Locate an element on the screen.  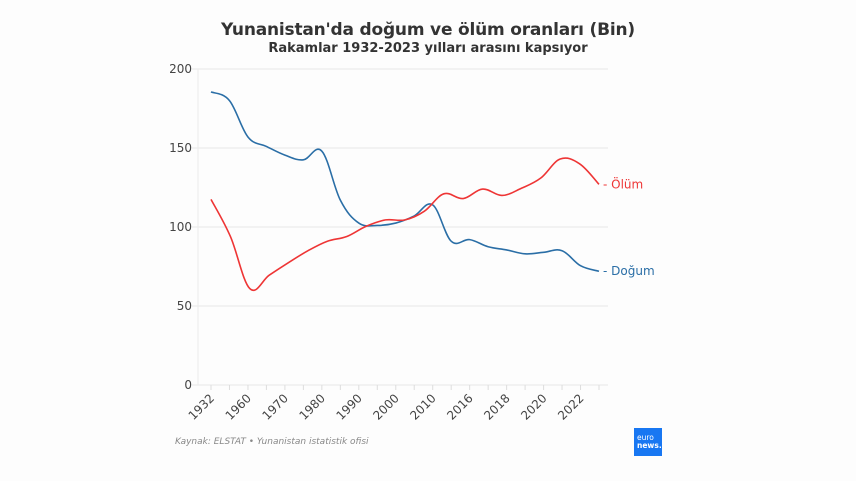
x-tick-label: 1980 is located at coordinates (311, 406).